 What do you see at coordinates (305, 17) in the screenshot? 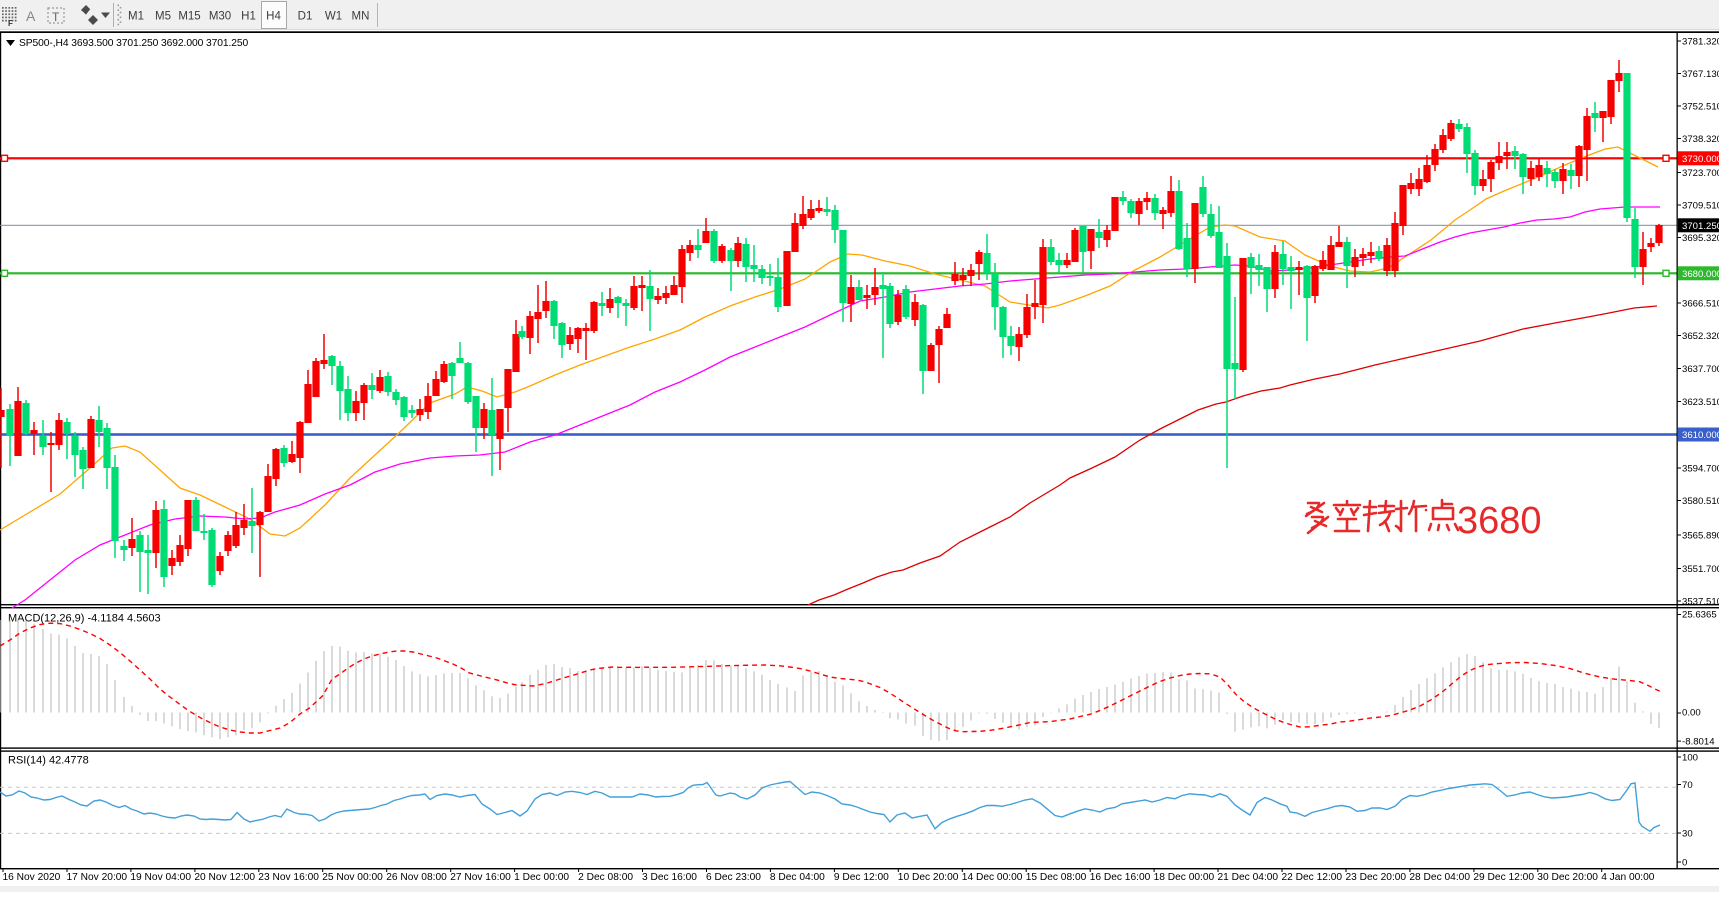
I see `svg-text: D1` at bounding box center [305, 17].